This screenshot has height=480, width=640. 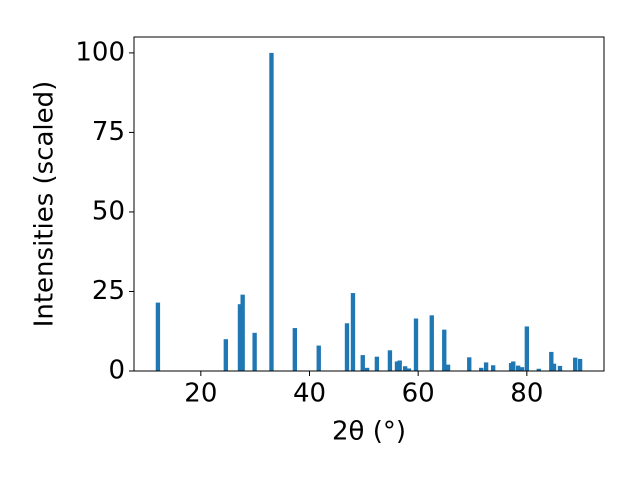 What do you see at coordinates (45, 204) in the screenshot?
I see `y-axis-label: Intensities (scaled)` at bounding box center [45, 204].